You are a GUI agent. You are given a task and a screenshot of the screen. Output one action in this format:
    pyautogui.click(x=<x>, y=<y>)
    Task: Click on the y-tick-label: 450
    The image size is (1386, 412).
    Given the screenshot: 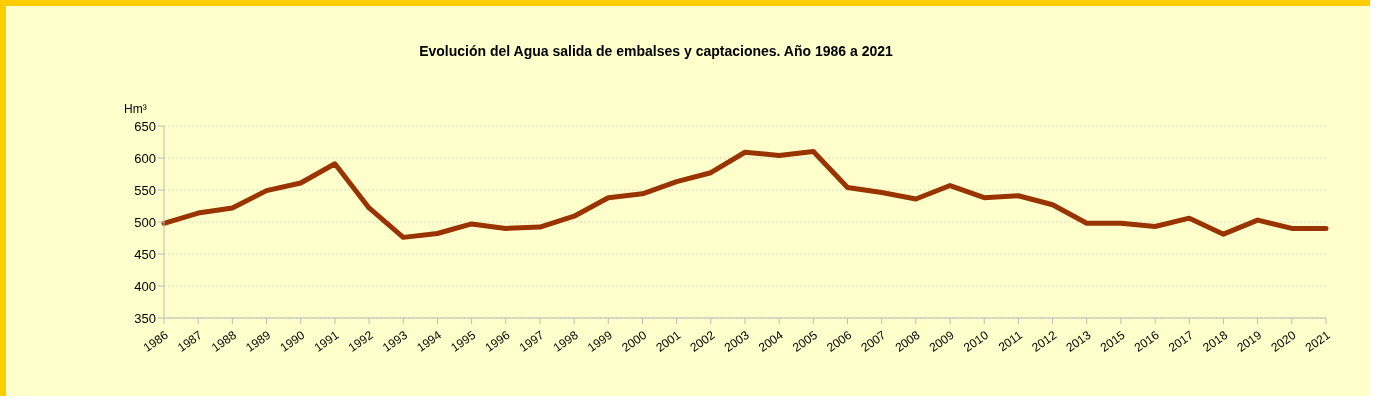 What is the action you would take?
    pyautogui.click(x=145, y=254)
    